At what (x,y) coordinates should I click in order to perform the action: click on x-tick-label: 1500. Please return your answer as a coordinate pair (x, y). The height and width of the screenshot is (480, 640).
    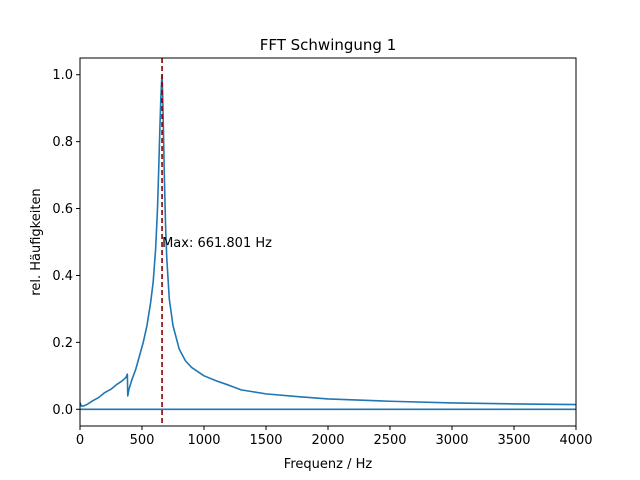
    Looking at the image, I should click on (265, 440).